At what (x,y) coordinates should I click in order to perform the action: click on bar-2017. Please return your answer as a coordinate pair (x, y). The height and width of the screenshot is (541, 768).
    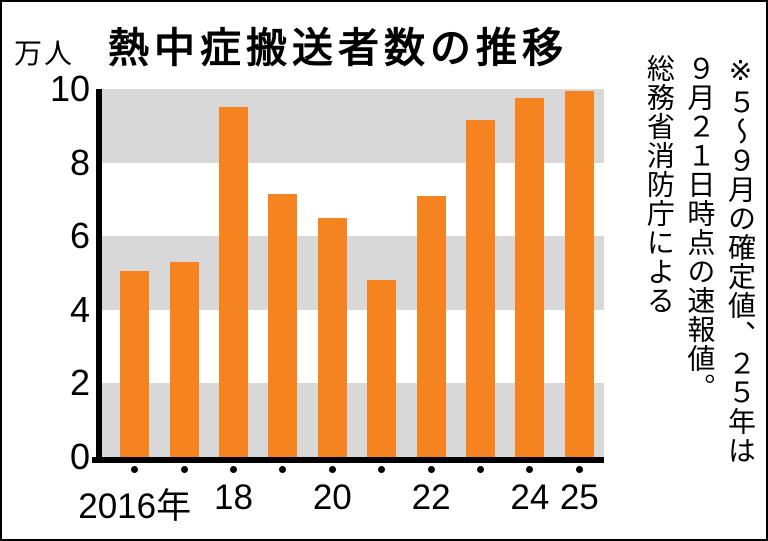
    Looking at the image, I should click on (184, 359).